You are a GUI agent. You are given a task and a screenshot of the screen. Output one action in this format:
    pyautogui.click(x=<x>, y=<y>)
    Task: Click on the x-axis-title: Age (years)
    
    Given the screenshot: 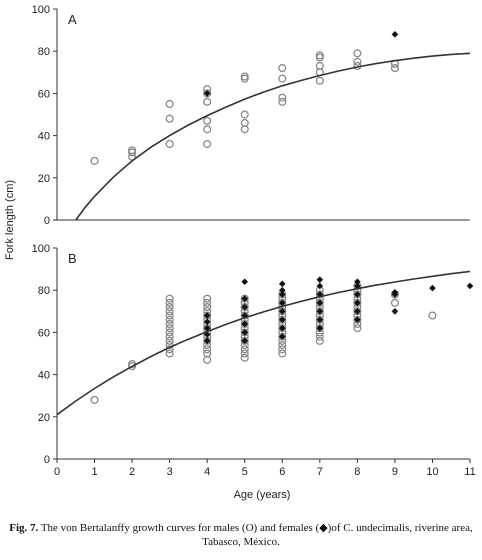 What is the action you would take?
    pyautogui.click(x=262, y=495)
    